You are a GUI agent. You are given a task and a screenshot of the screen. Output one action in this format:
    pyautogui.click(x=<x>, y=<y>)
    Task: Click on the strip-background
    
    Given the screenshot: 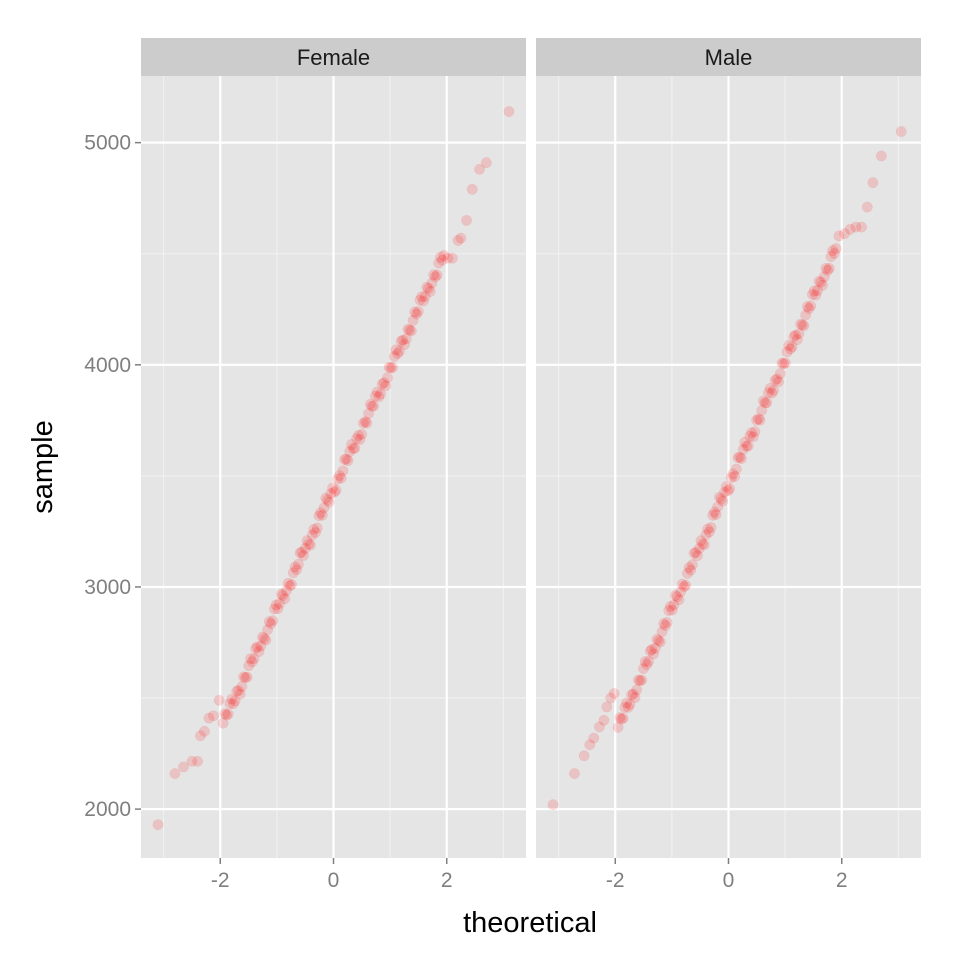 What is the action you would take?
    pyautogui.click(x=728, y=57)
    